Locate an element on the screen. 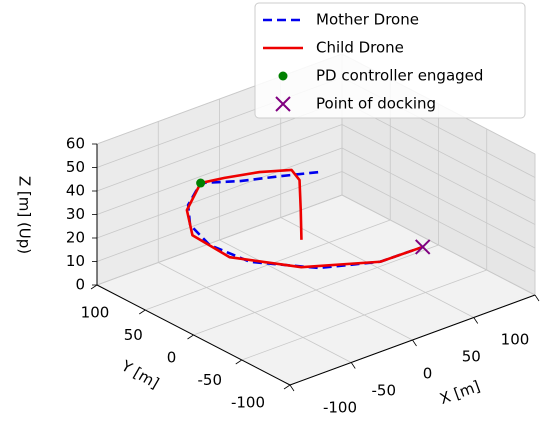 This screenshot has height=421, width=550. y-tick-label: -50 is located at coordinates (210, 380).